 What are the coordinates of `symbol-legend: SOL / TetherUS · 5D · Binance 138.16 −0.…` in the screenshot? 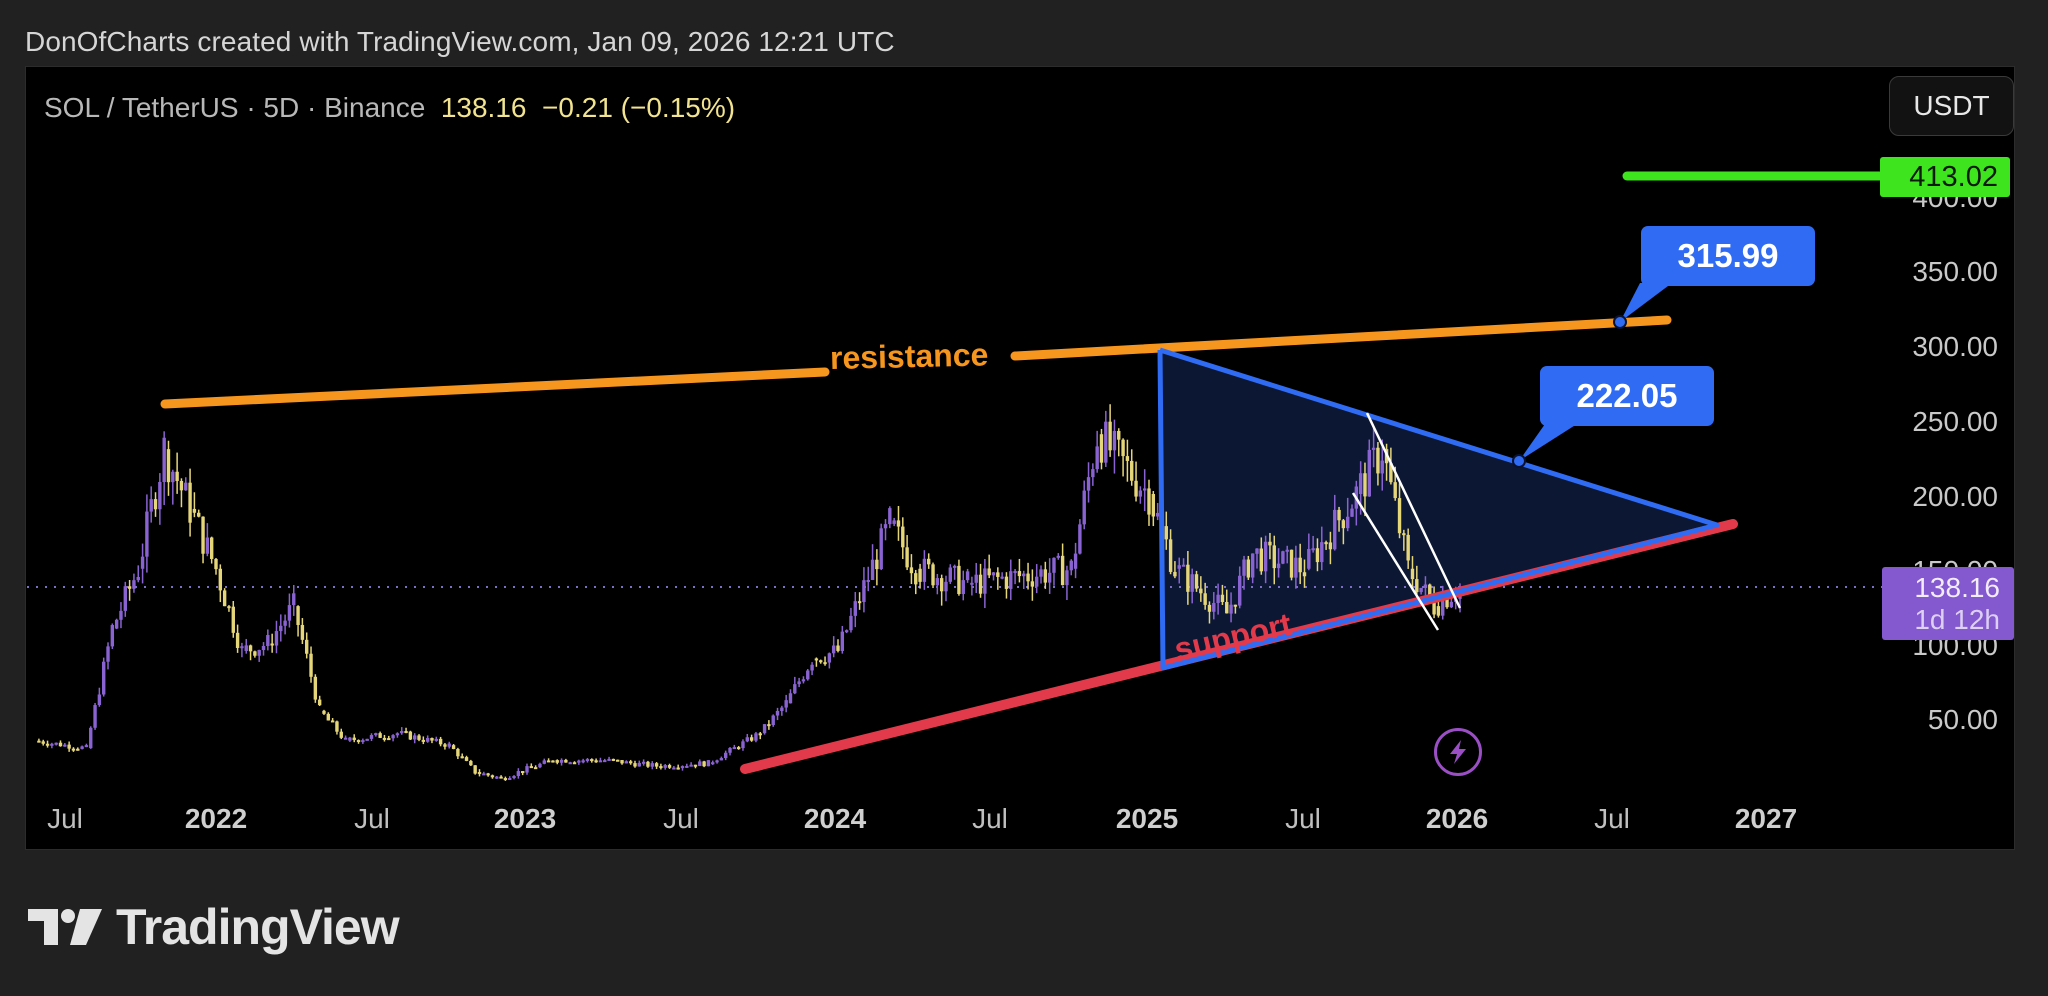 It's located at (389, 108).